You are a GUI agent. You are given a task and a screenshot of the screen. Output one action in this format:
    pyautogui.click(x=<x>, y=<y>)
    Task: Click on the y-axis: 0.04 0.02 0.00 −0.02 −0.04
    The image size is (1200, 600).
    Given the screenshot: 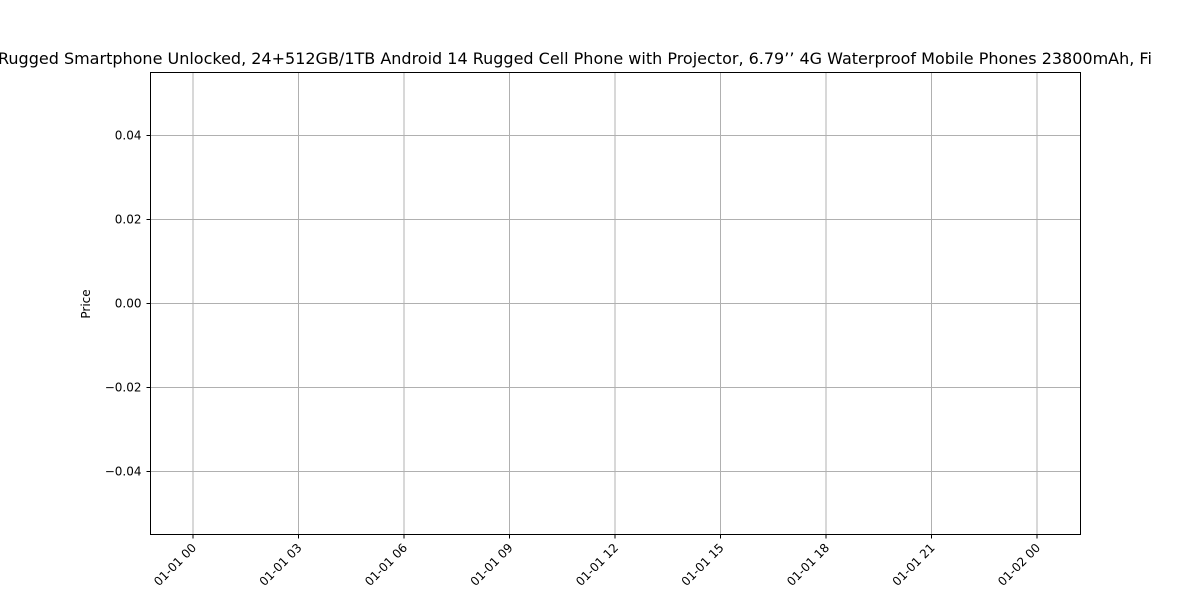 What is the action you would take?
    pyautogui.click(x=128, y=304)
    